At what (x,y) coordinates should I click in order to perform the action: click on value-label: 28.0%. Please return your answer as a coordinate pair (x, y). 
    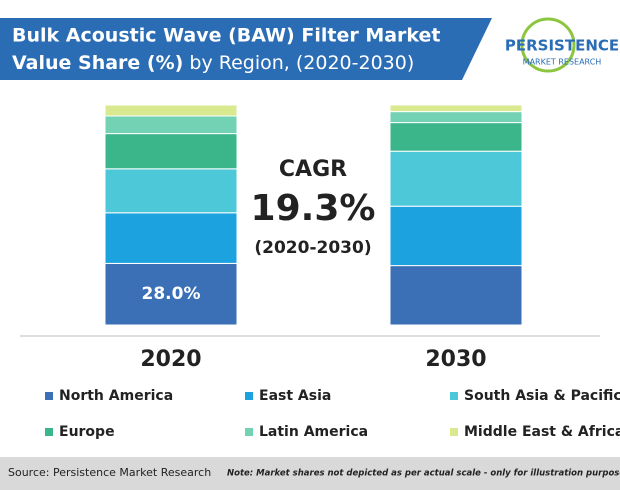
    Looking at the image, I should click on (171, 294).